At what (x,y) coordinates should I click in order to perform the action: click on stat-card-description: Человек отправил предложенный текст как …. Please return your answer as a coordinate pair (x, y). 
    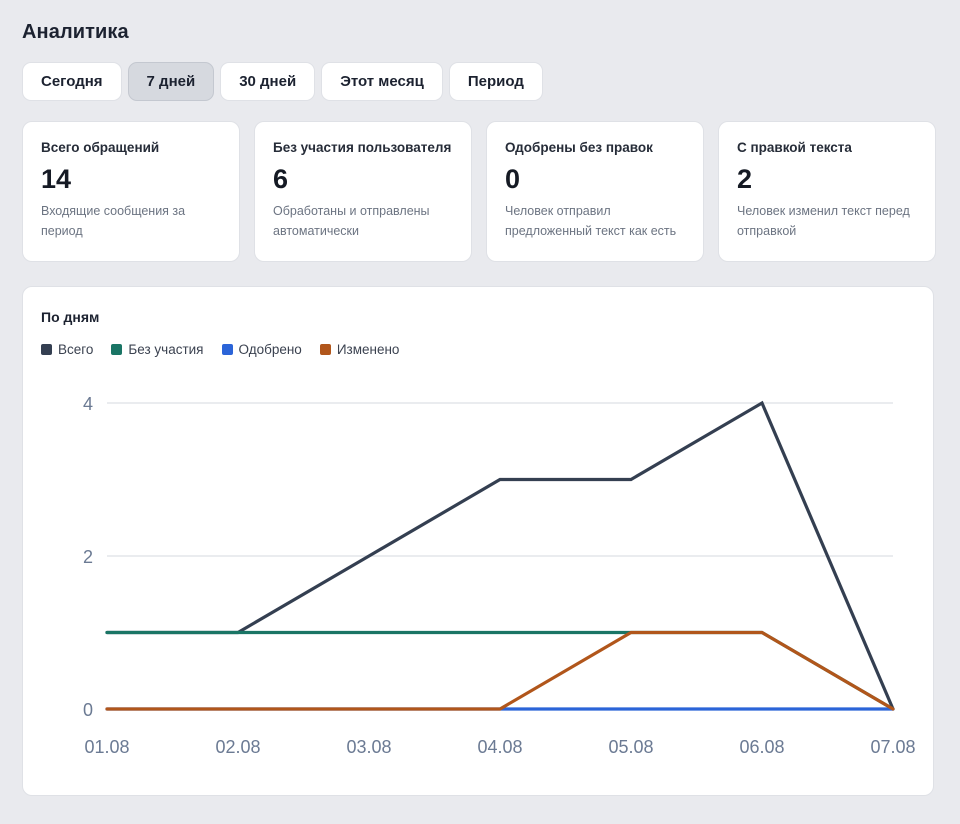
    Looking at the image, I should click on (591, 221).